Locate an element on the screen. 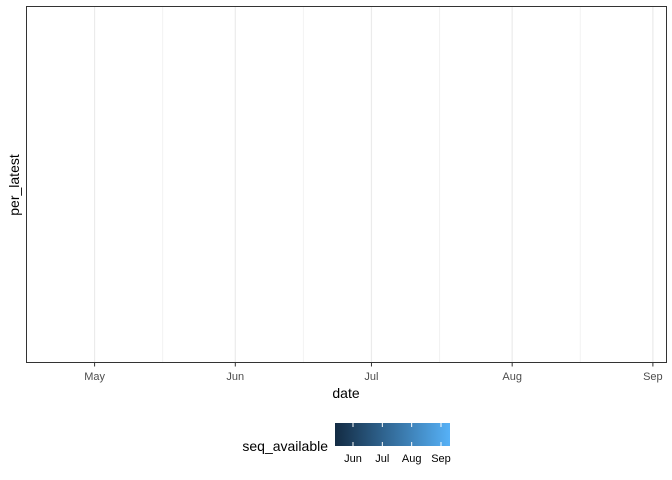  x-tick-label: Aug is located at coordinates (512, 377).